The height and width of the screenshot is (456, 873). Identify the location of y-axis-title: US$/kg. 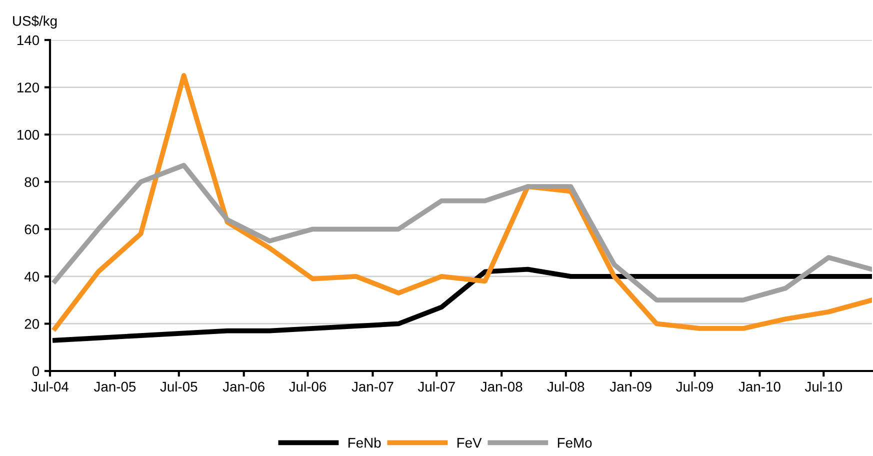
(35, 22).